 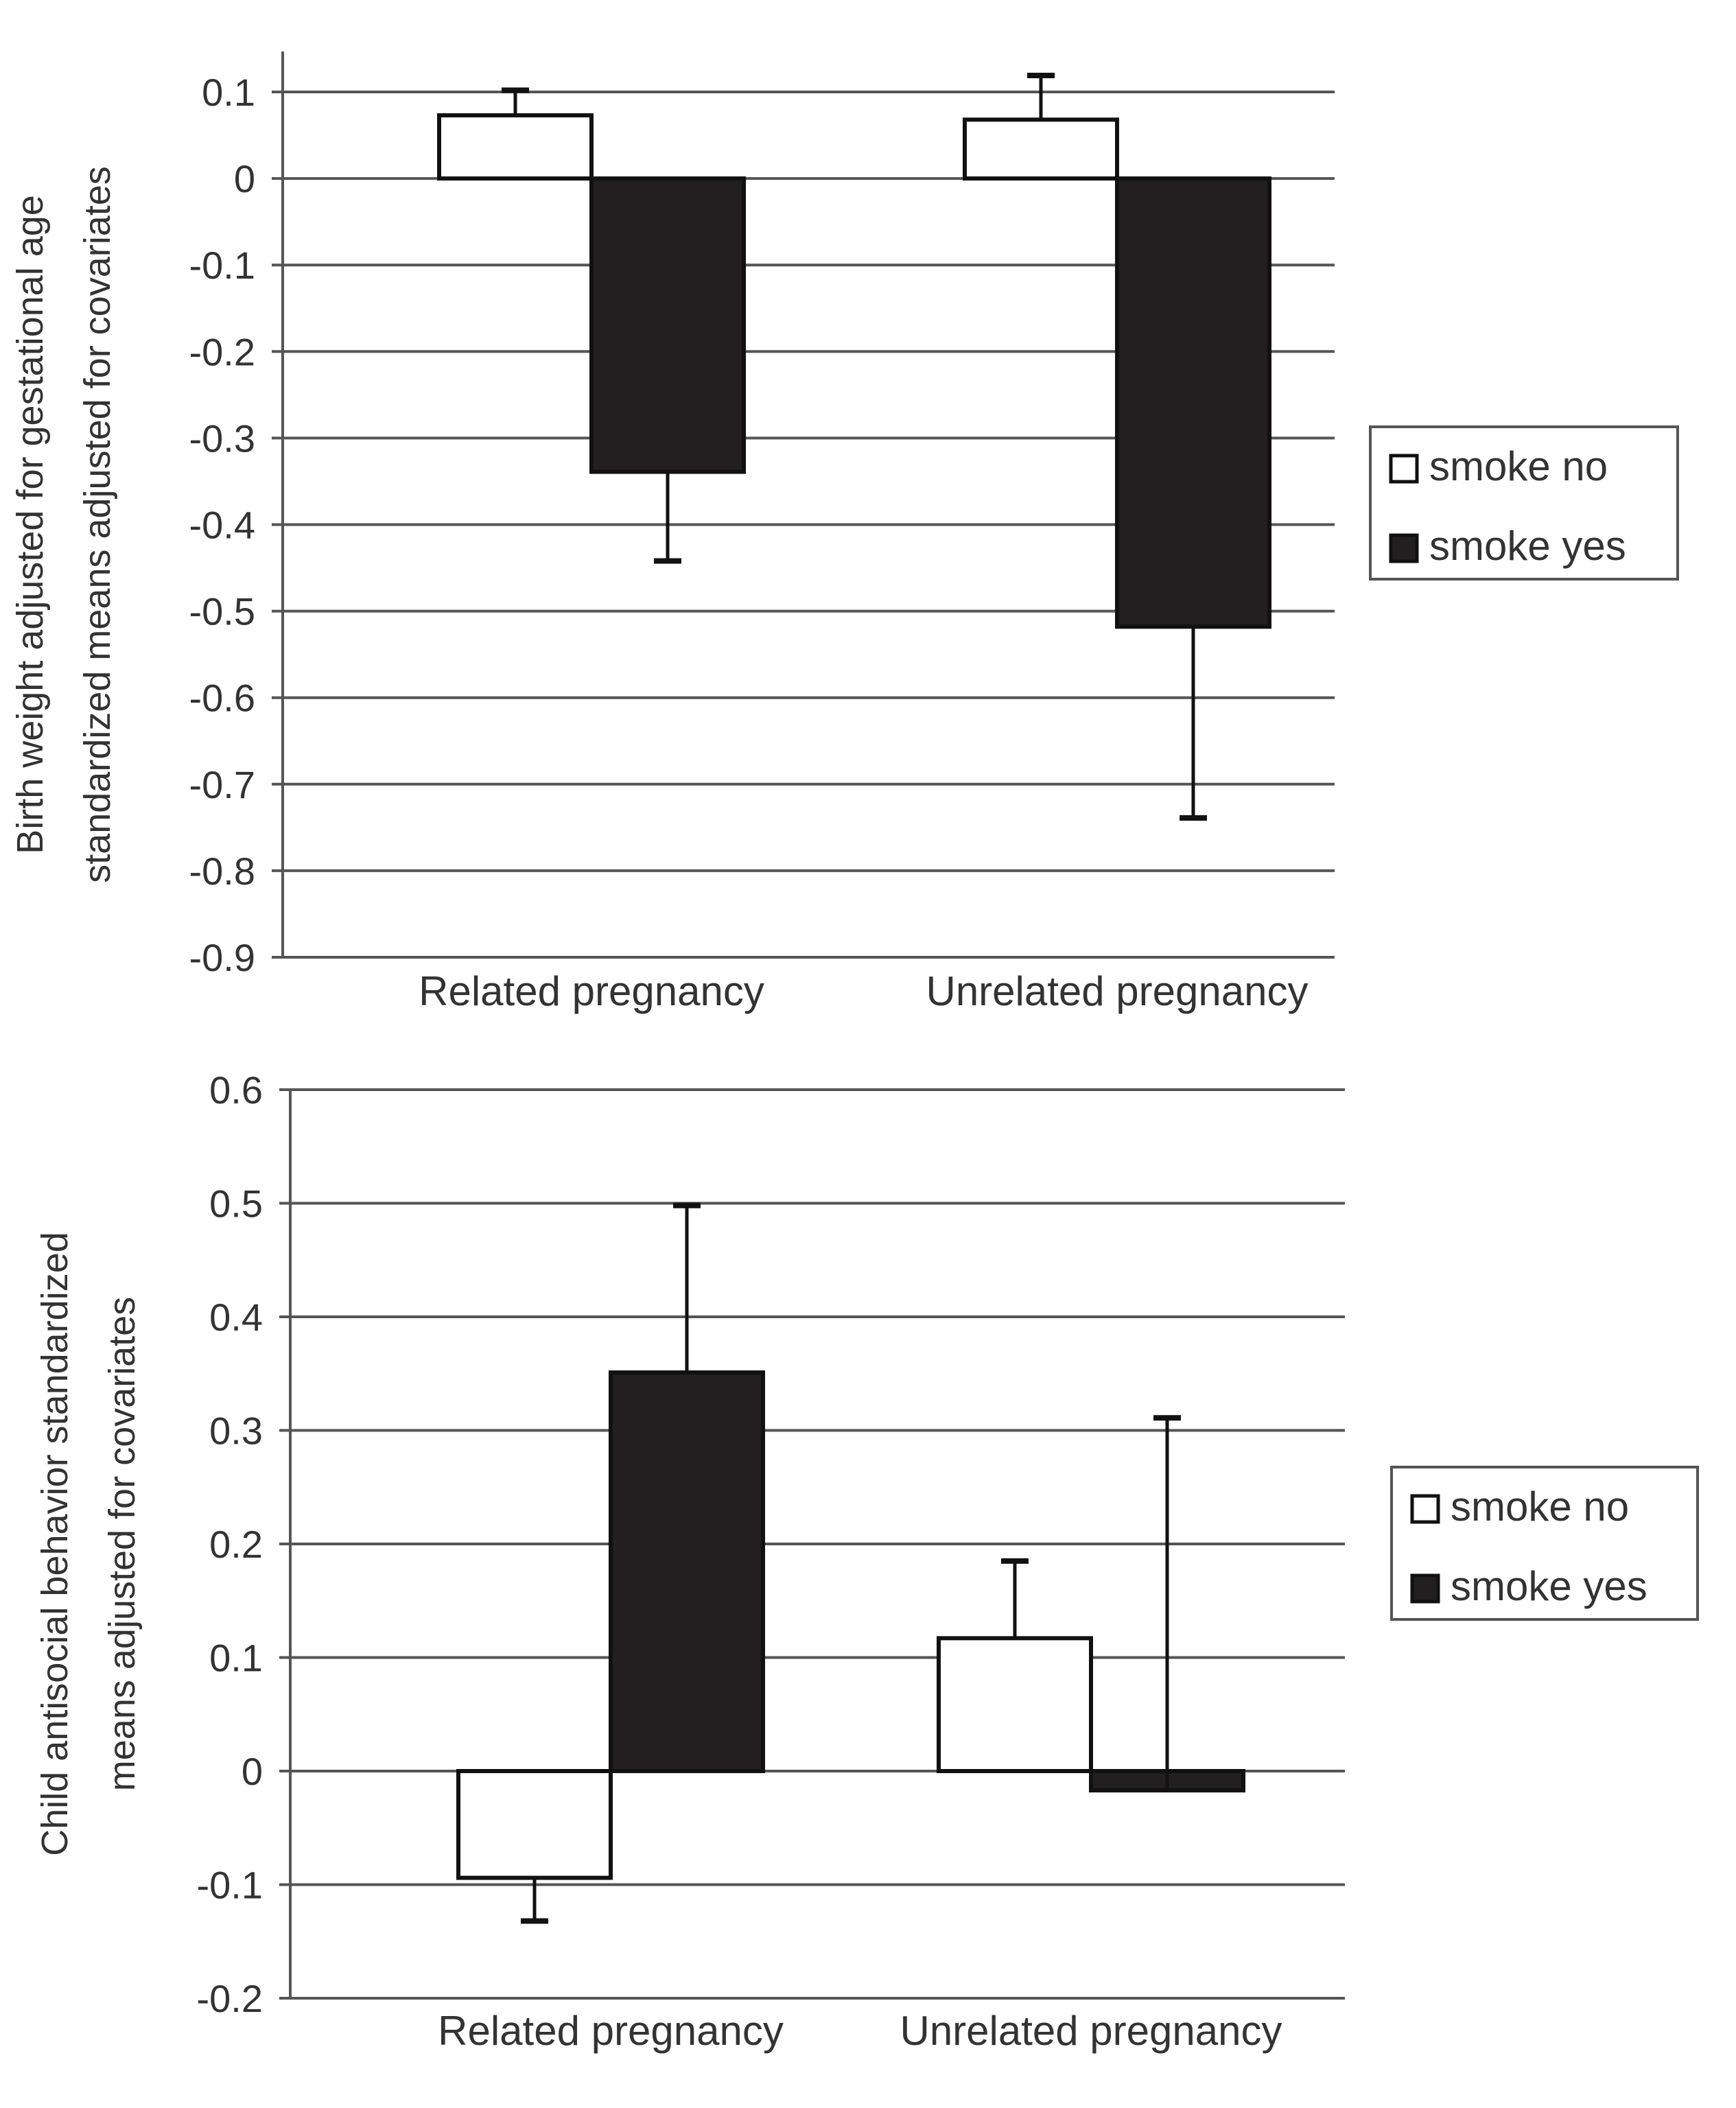 What do you see at coordinates (236, 1544) in the screenshot?
I see `y-tick-label: 0.2` at bounding box center [236, 1544].